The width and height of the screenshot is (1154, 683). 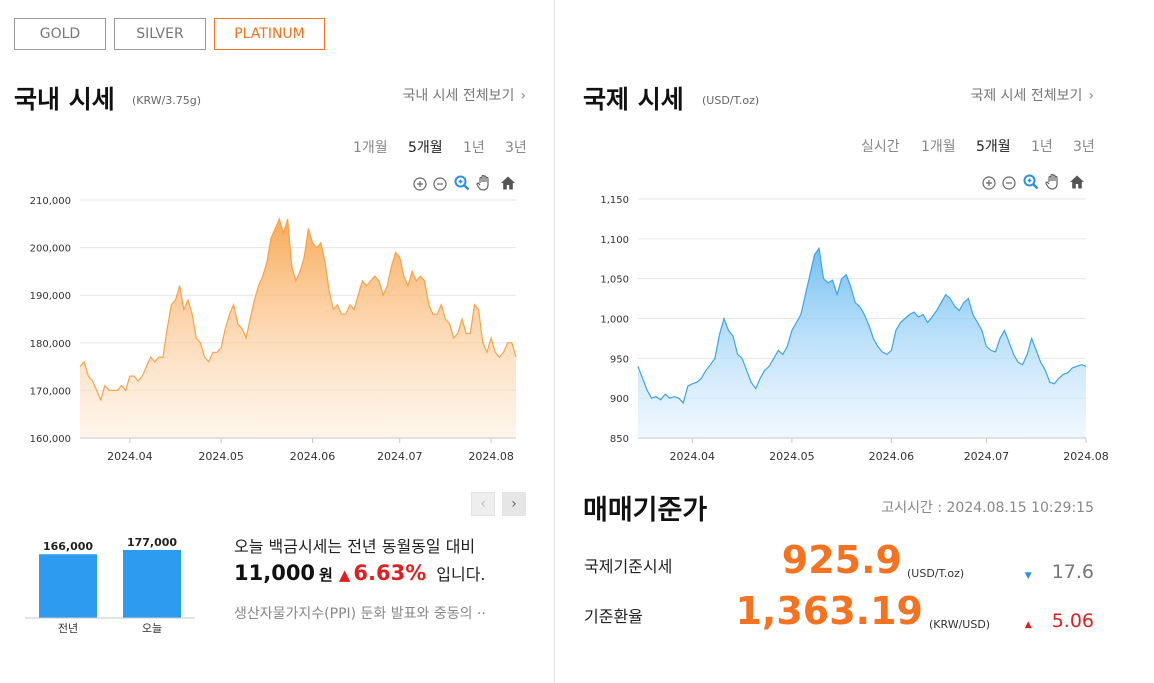 What do you see at coordinates (50, 249) in the screenshot?
I see `y-tick-label: 200,000` at bounding box center [50, 249].